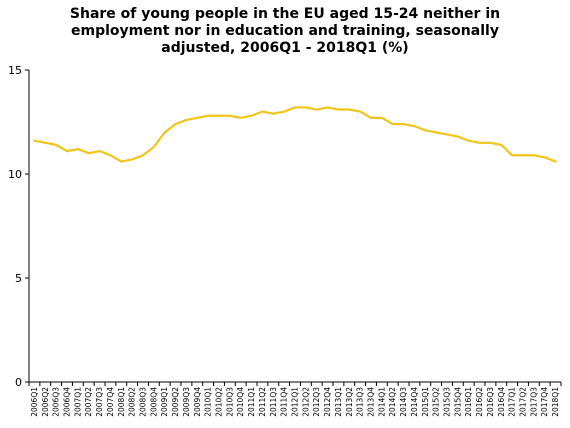  What do you see at coordinates (132, 402) in the screenshot?
I see `x-tick-label: 2008Q2` at bounding box center [132, 402].